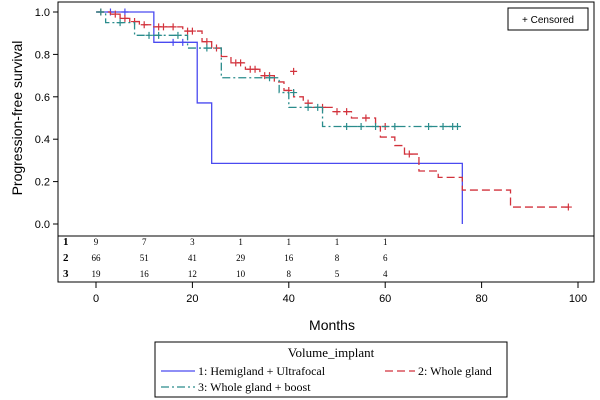 This screenshot has height=400, width=600. I want to click on y-tick-label: 0.4, so click(42, 140).